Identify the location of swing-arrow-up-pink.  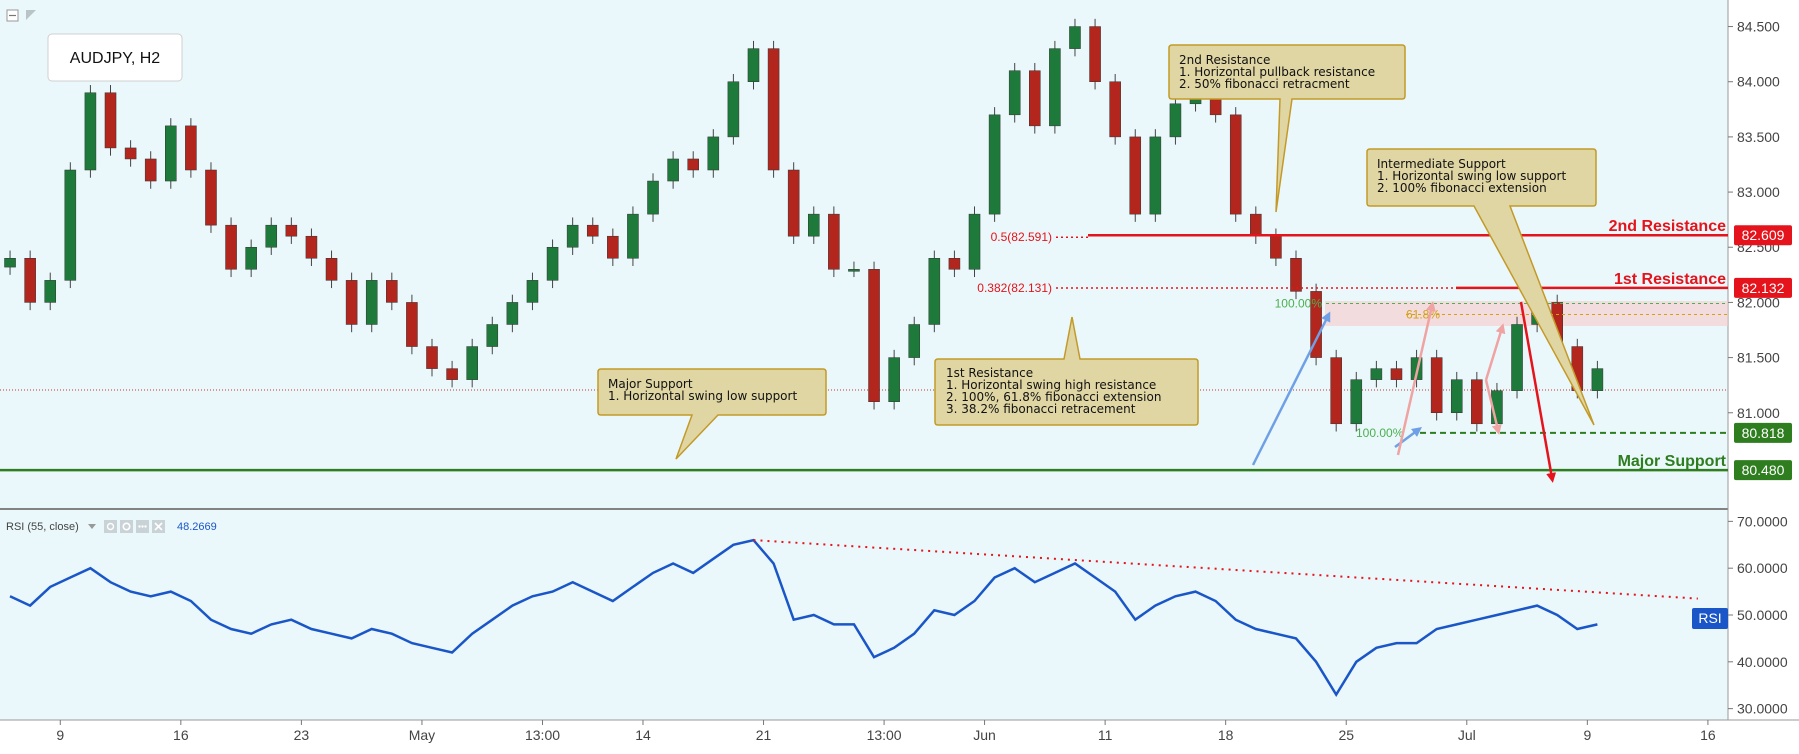
(1416, 378).